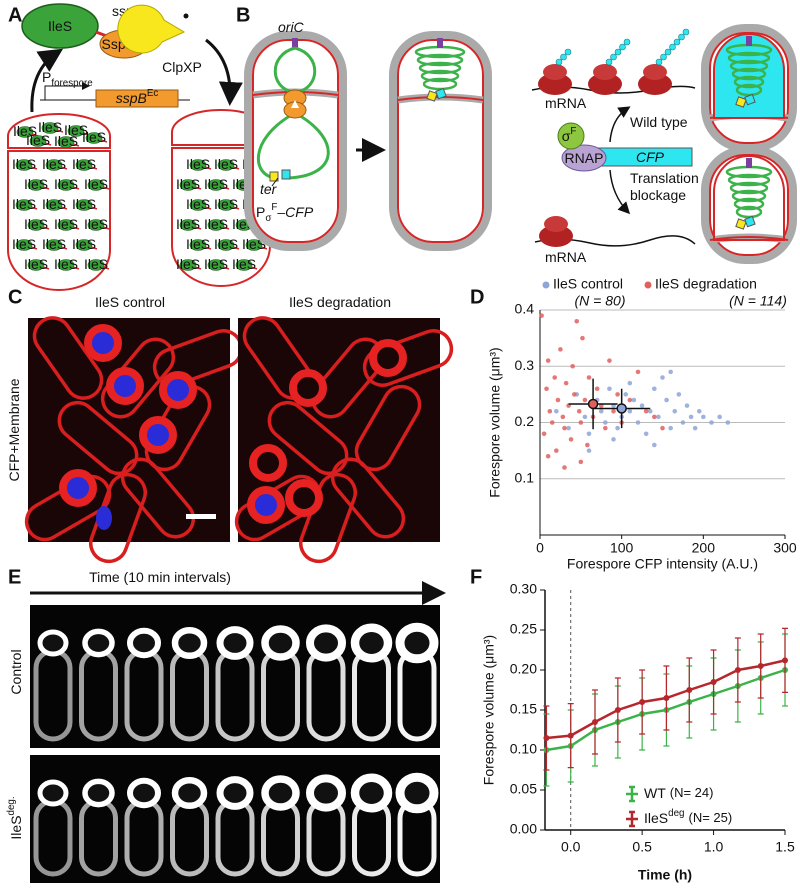 The image size is (800, 891). What do you see at coordinates (710, 817) in the screenshot?
I see `legend-n: (N= 25)` at bounding box center [710, 817].